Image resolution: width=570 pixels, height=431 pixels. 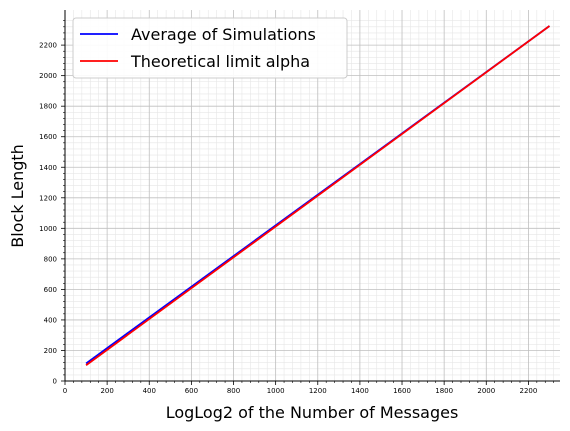 I want to click on y-tick-label: 1600, so click(x=48, y=137).